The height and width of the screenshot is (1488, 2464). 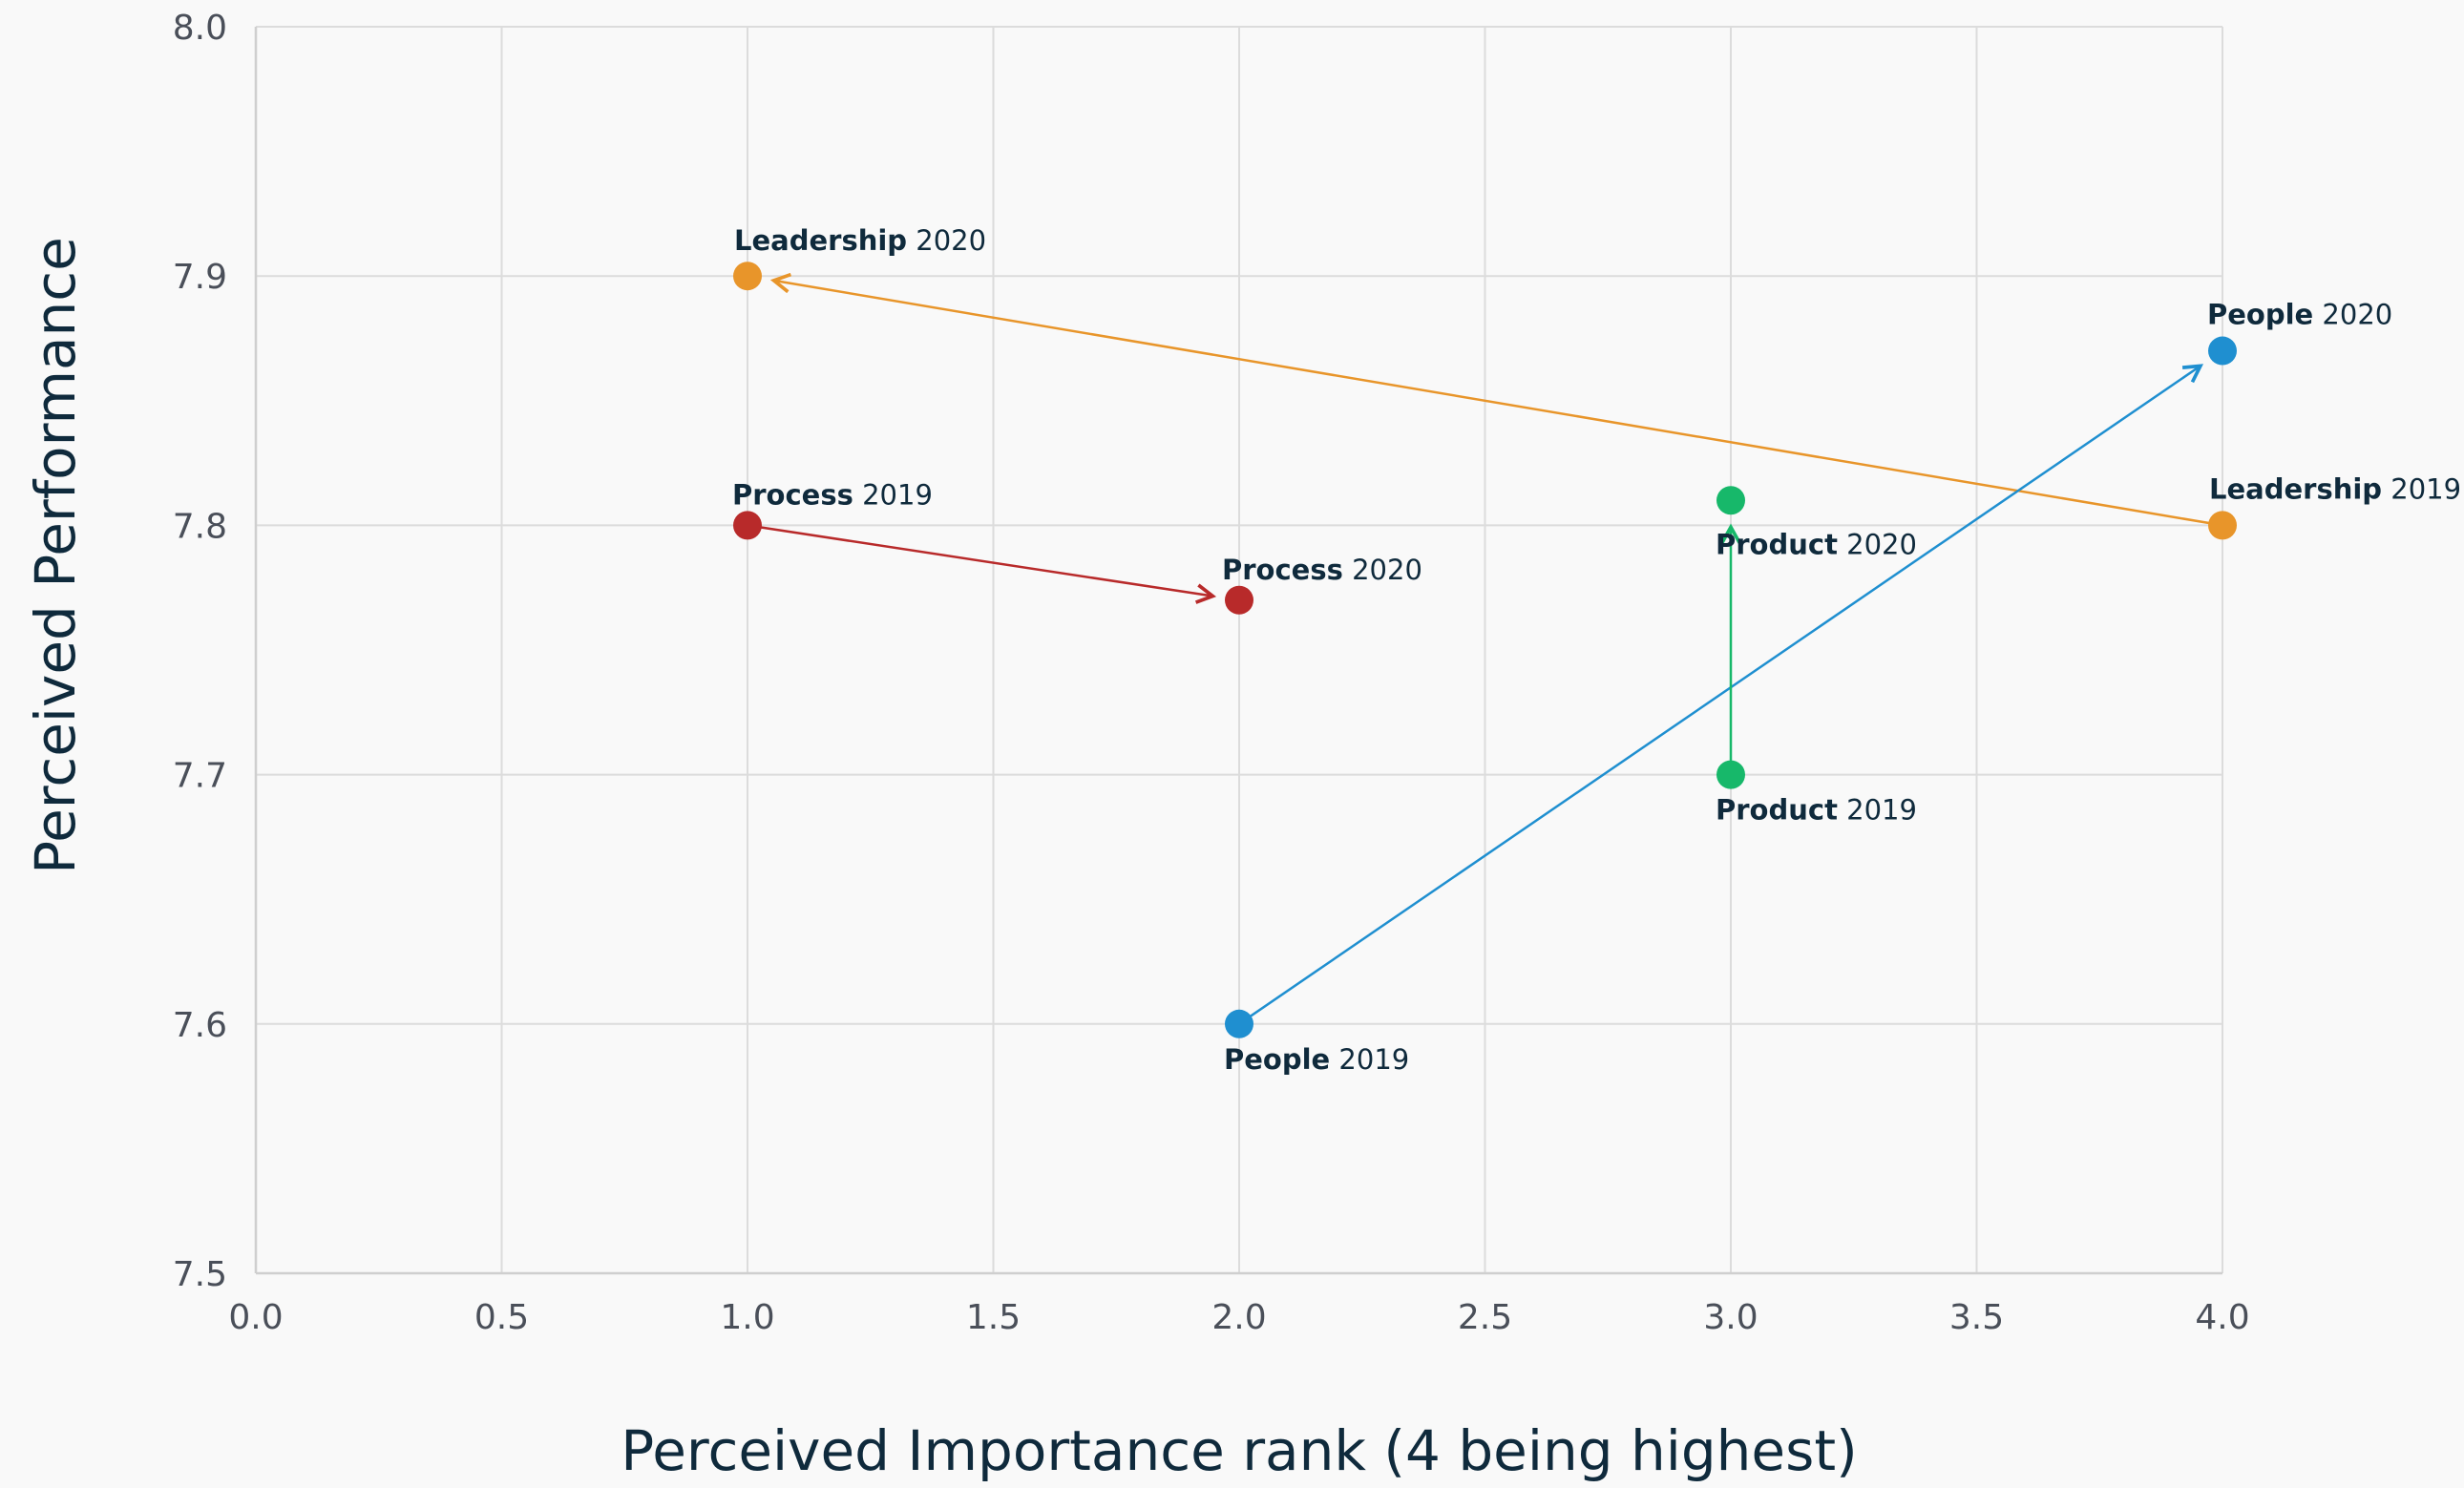 I want to click on people-year: 2020, so click(x=2352, y=315).